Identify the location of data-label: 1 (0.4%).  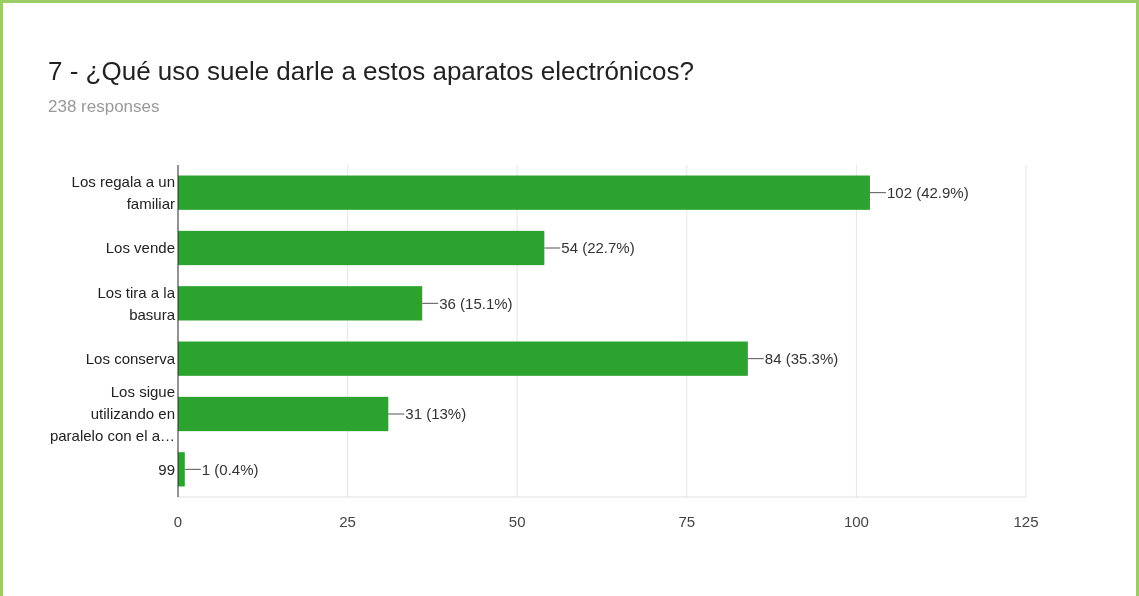
(230, 469).